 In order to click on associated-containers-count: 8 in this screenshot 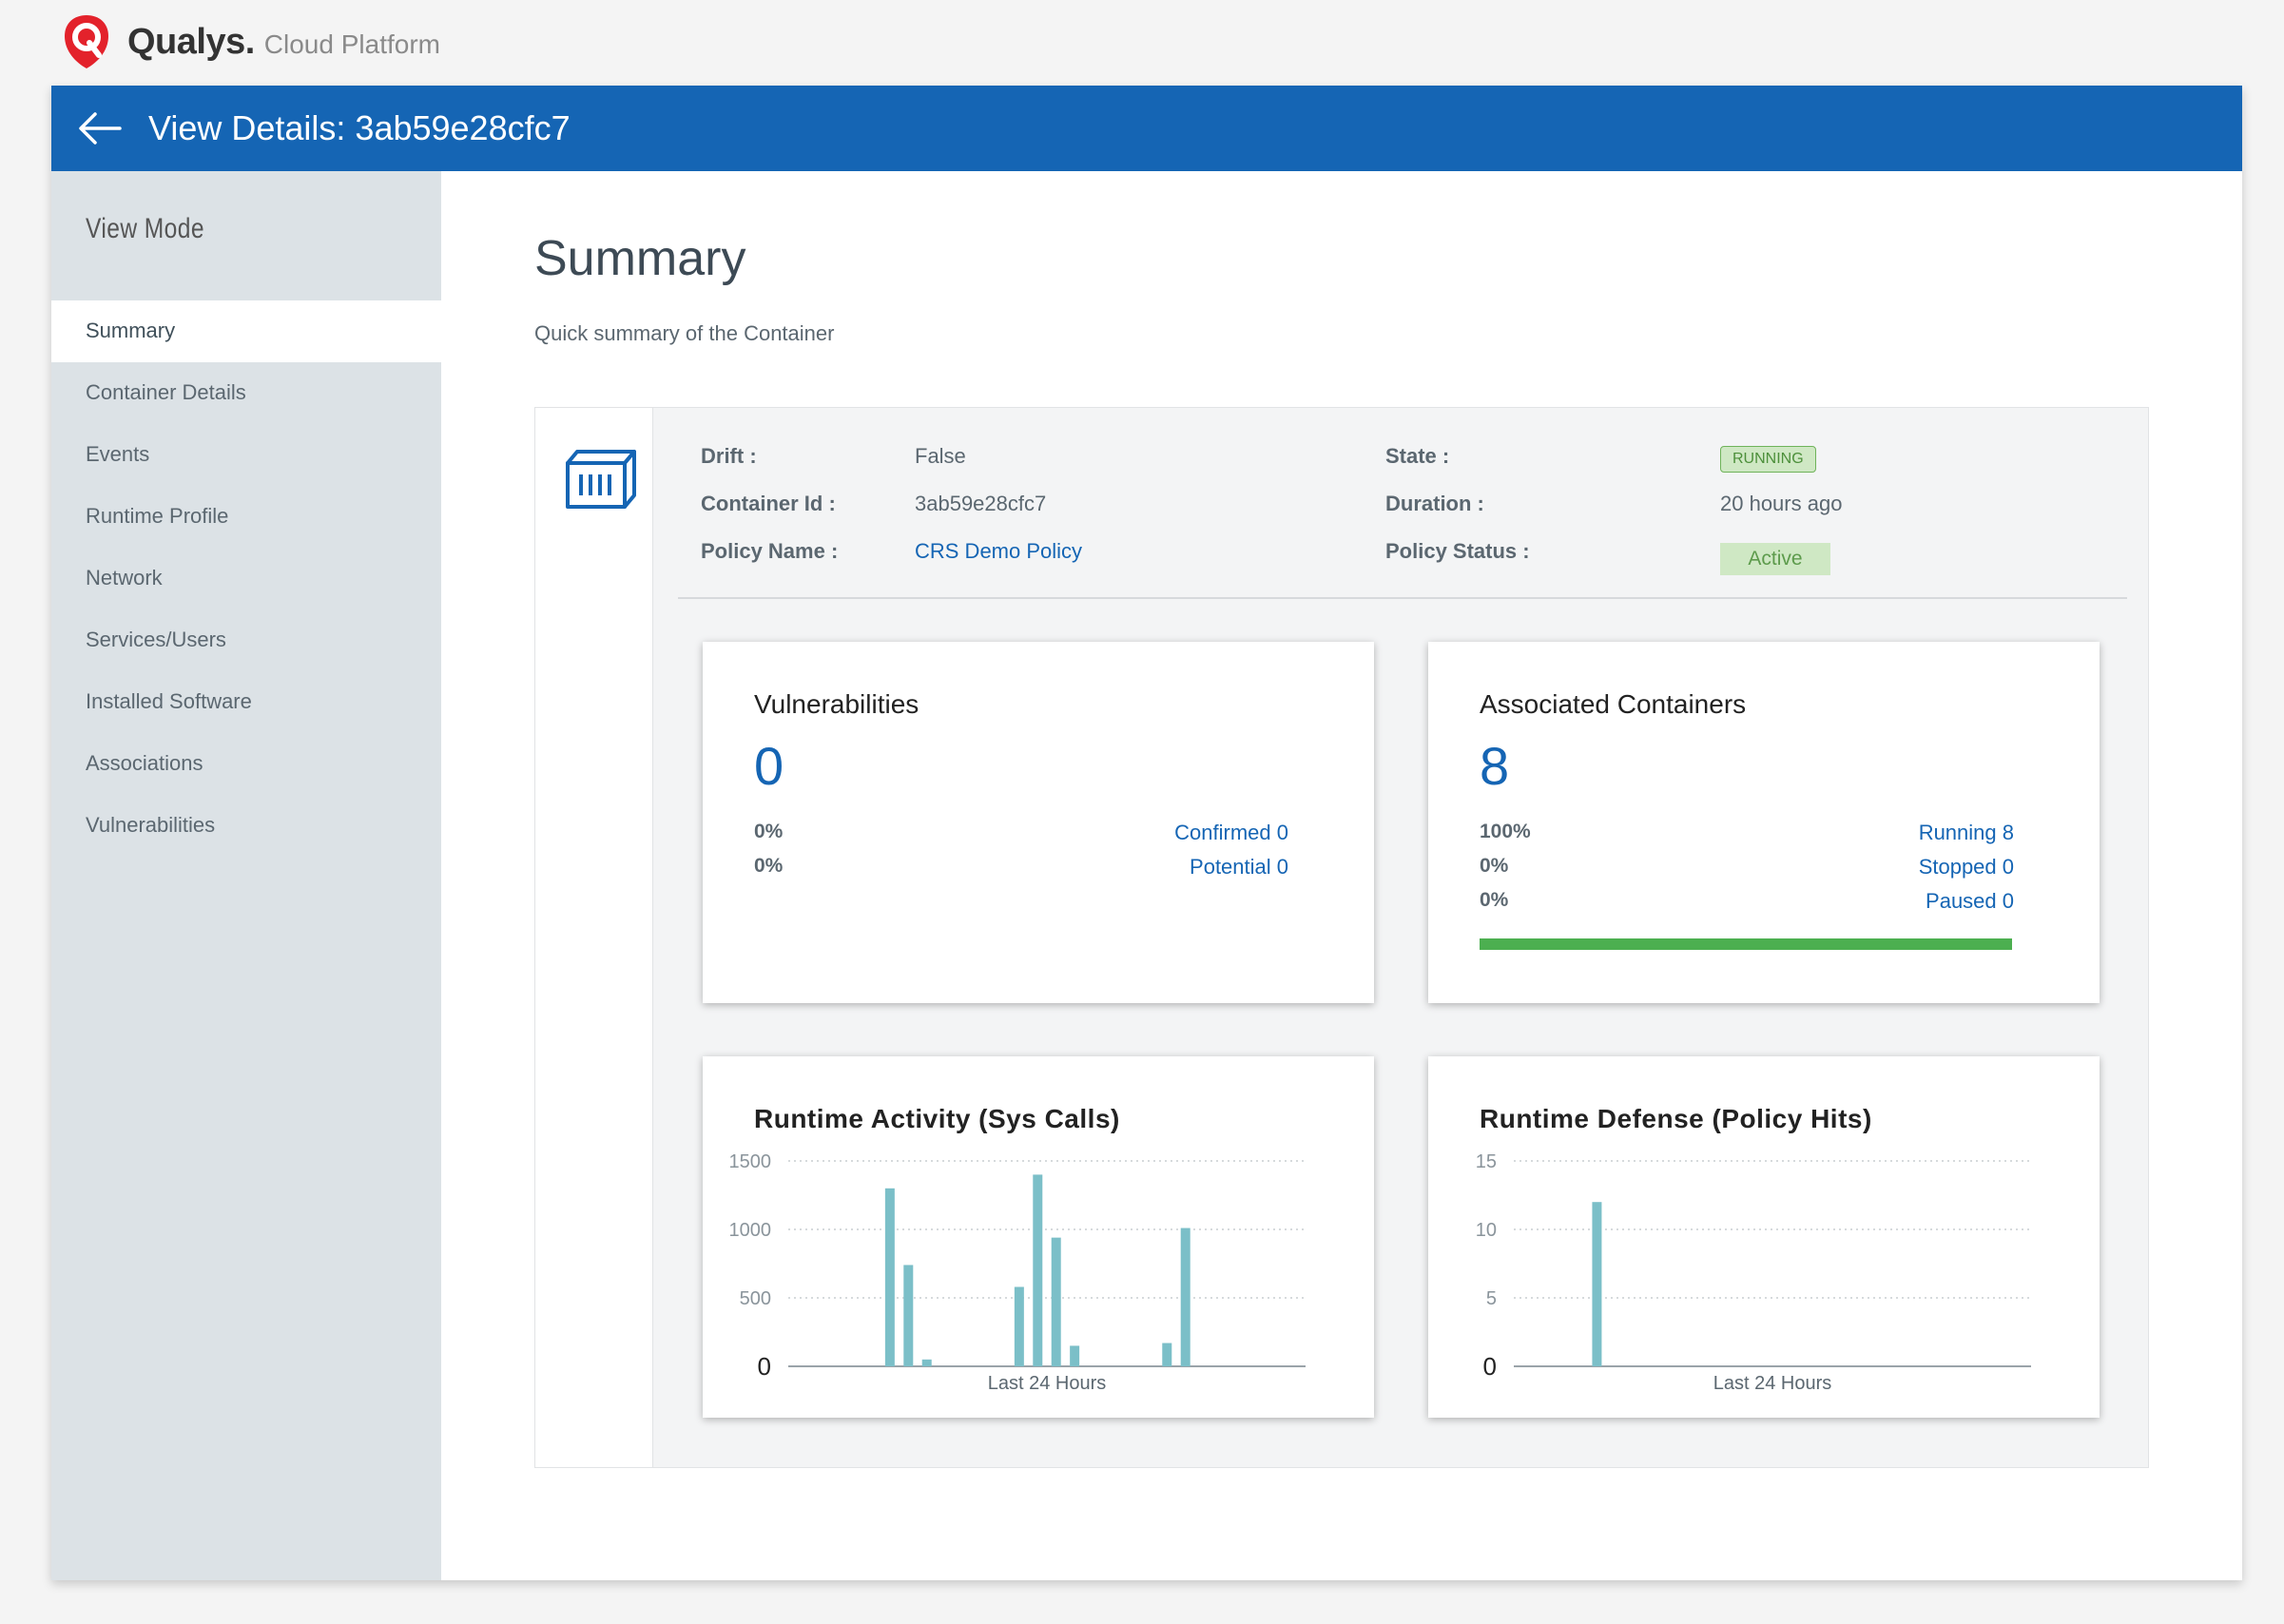, I will do `click(1495, 766)`.